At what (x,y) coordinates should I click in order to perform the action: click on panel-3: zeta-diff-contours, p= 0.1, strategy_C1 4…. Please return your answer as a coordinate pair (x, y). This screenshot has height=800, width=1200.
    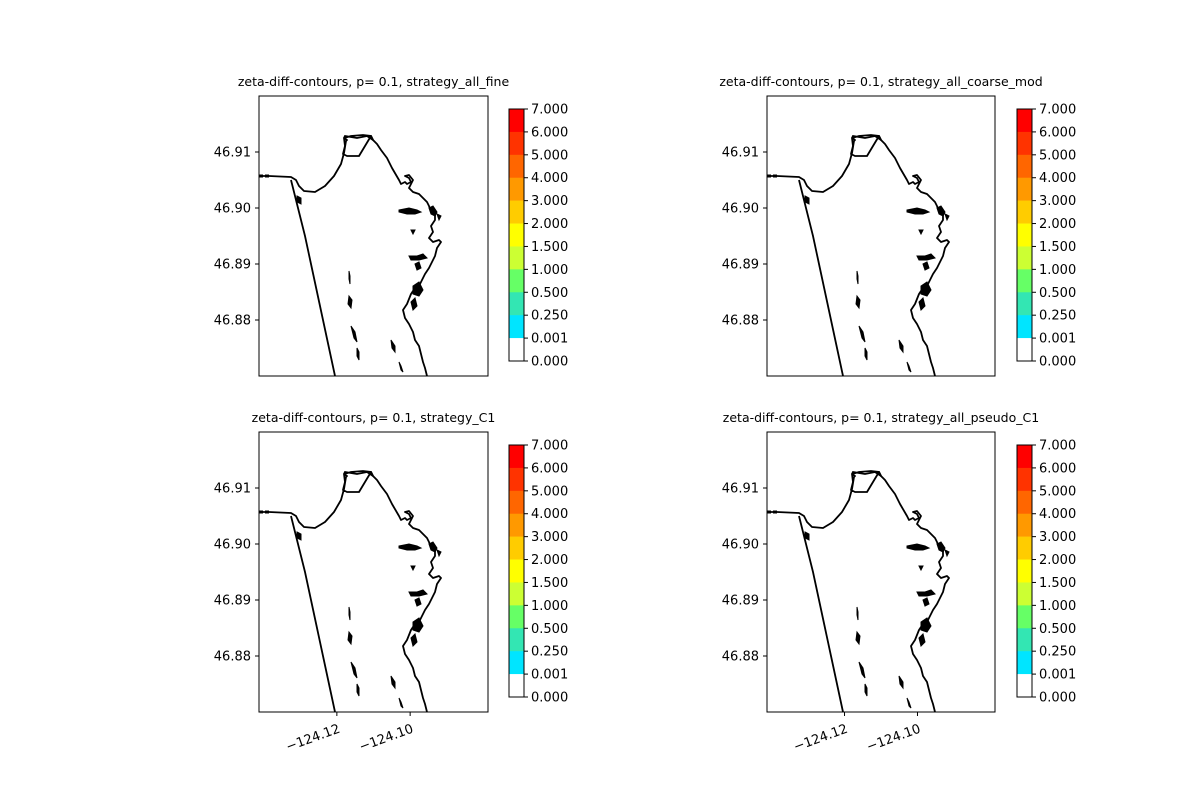
    Looking at the image, I should click on (391, 582).